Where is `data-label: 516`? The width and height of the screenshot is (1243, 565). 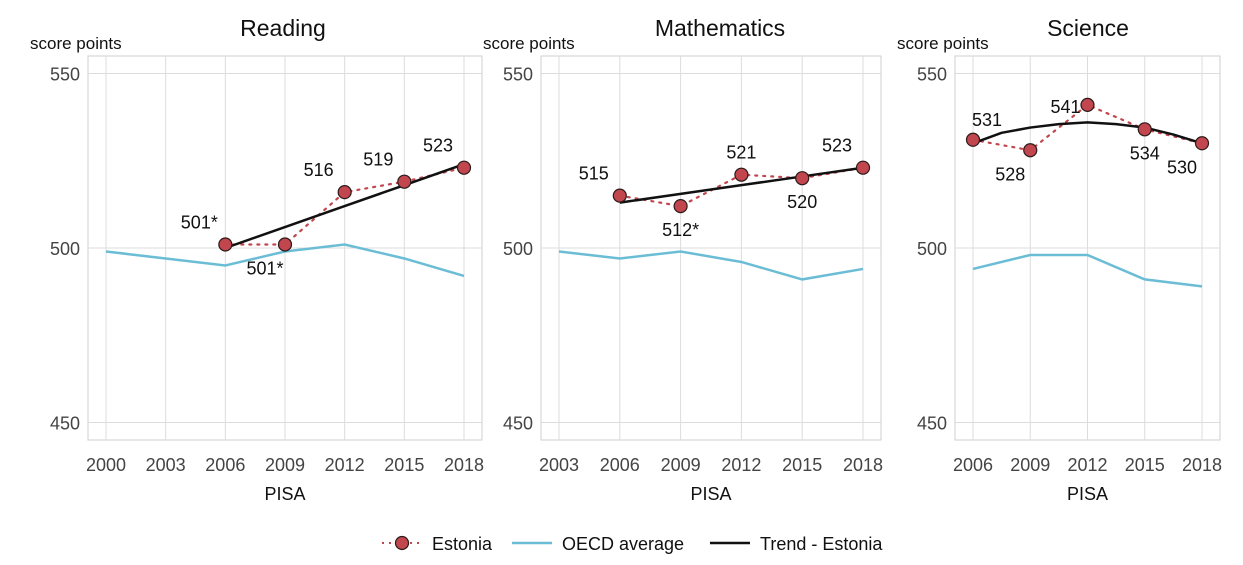 data-label: 516 is located at coordinates (319, 170).